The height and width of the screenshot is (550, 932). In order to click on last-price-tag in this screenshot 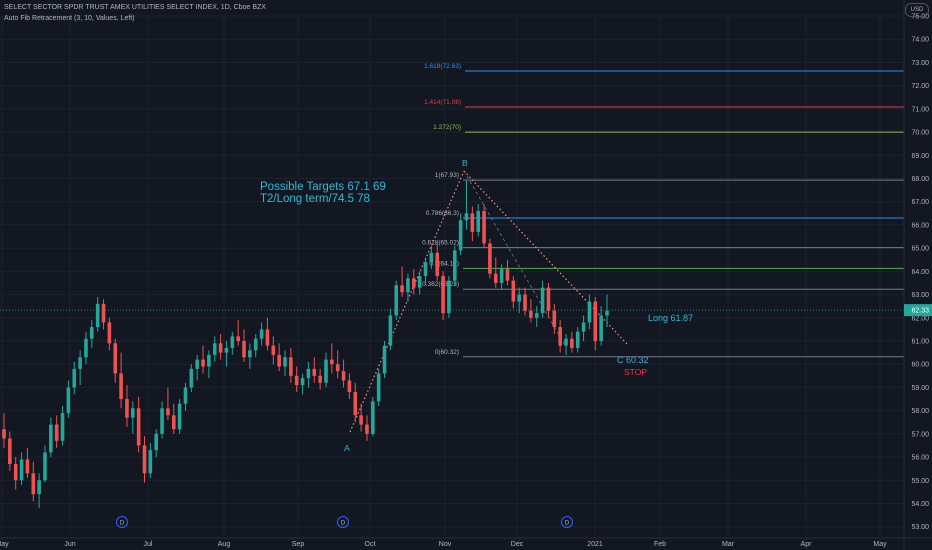, I will do `click(918, 310)`.